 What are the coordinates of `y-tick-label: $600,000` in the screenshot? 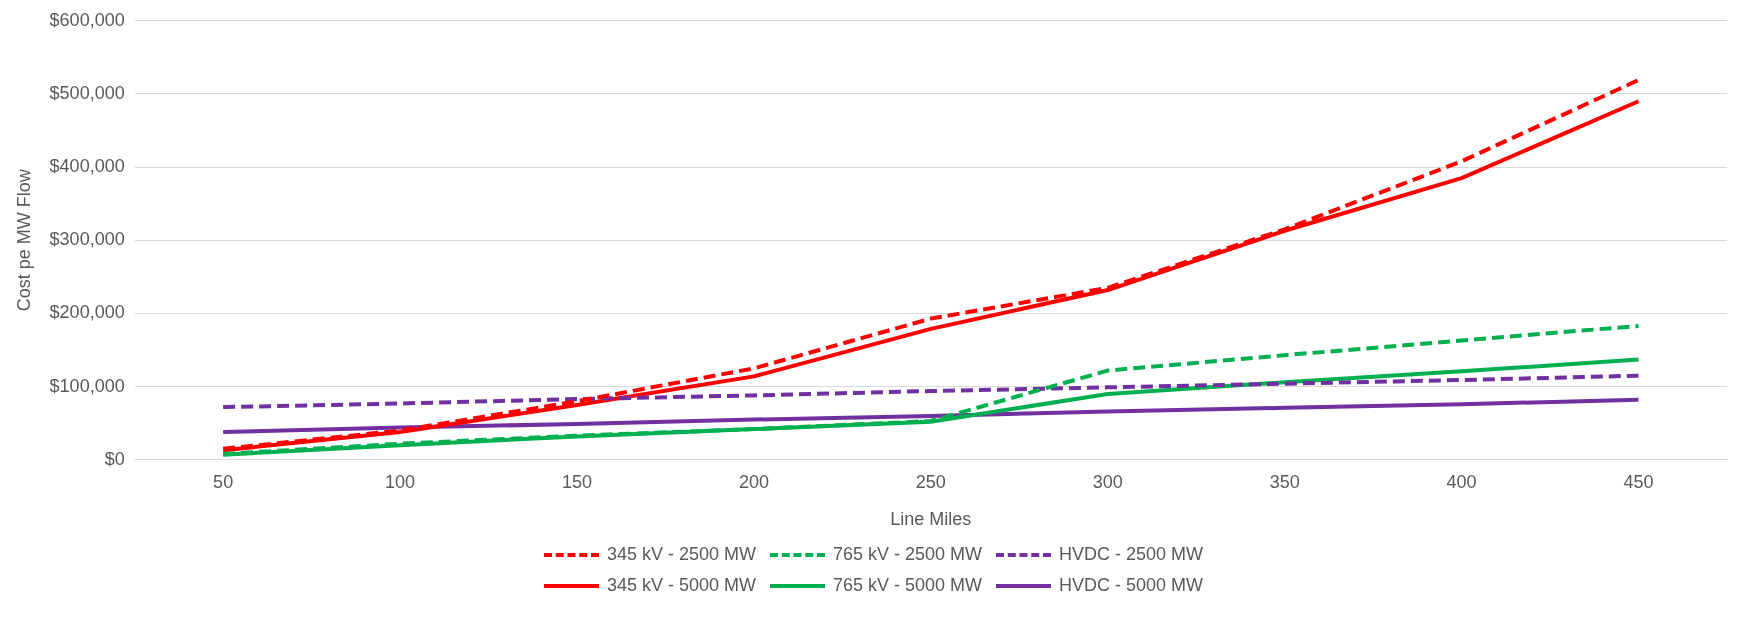 It's located at (87, 19).